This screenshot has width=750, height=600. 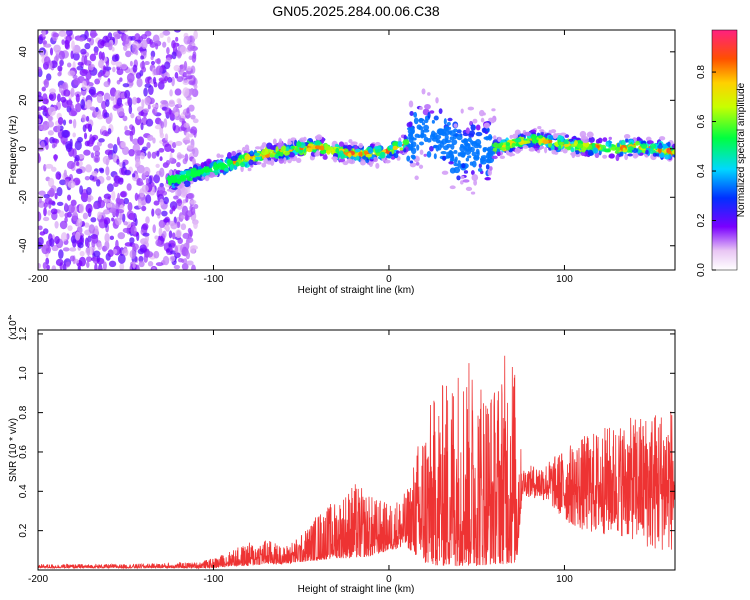 What do you see at coordinates (10, 318) in the screenshot?
I see `snr-scale-exponent: 4` at bounding box center [10, 318].